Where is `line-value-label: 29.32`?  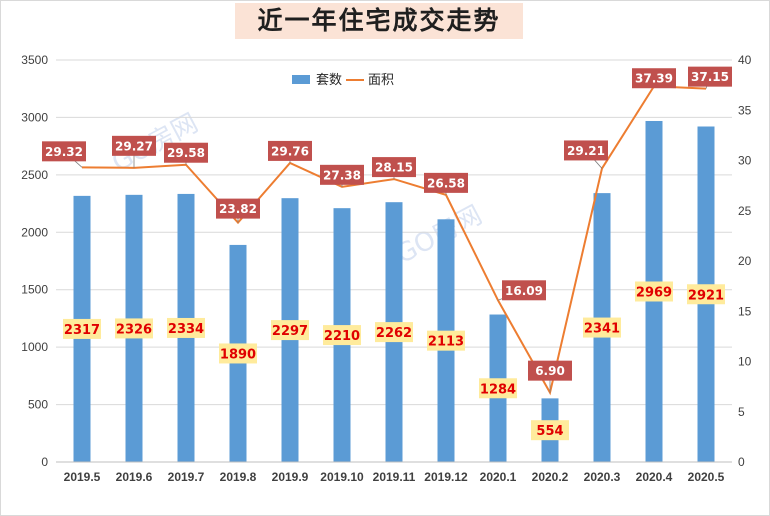 line-value-label: 29.32 is located at coordinates (64, 154).